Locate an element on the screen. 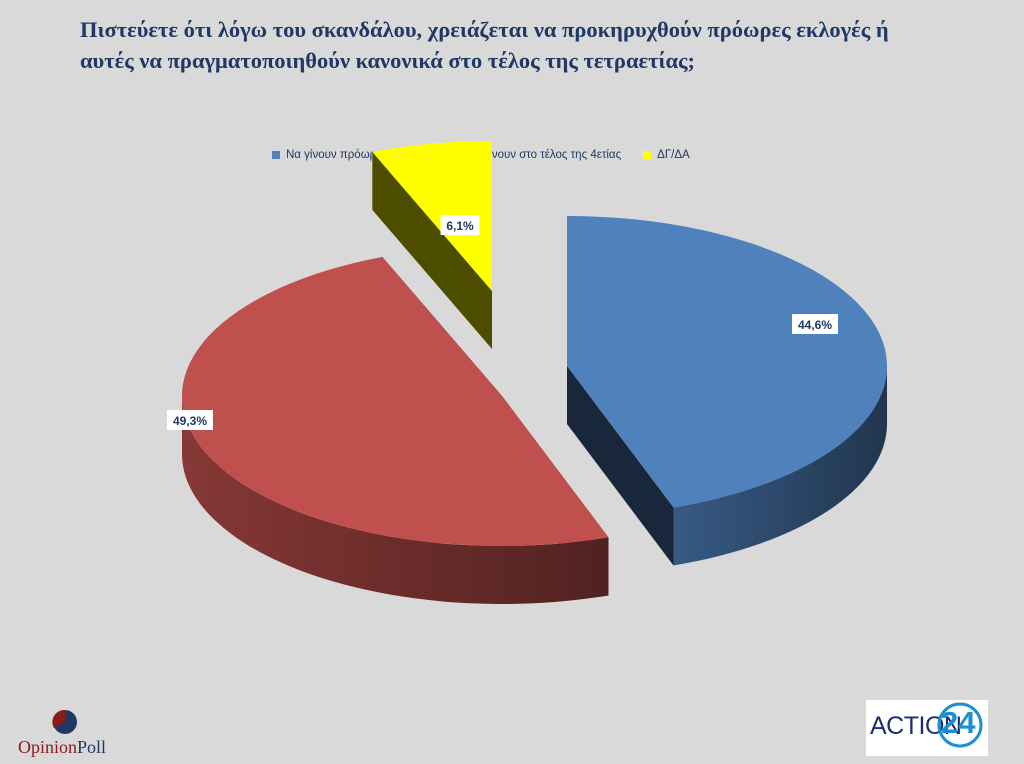  data-label-text-2: 6,1% is located at coordinates (460, 226).